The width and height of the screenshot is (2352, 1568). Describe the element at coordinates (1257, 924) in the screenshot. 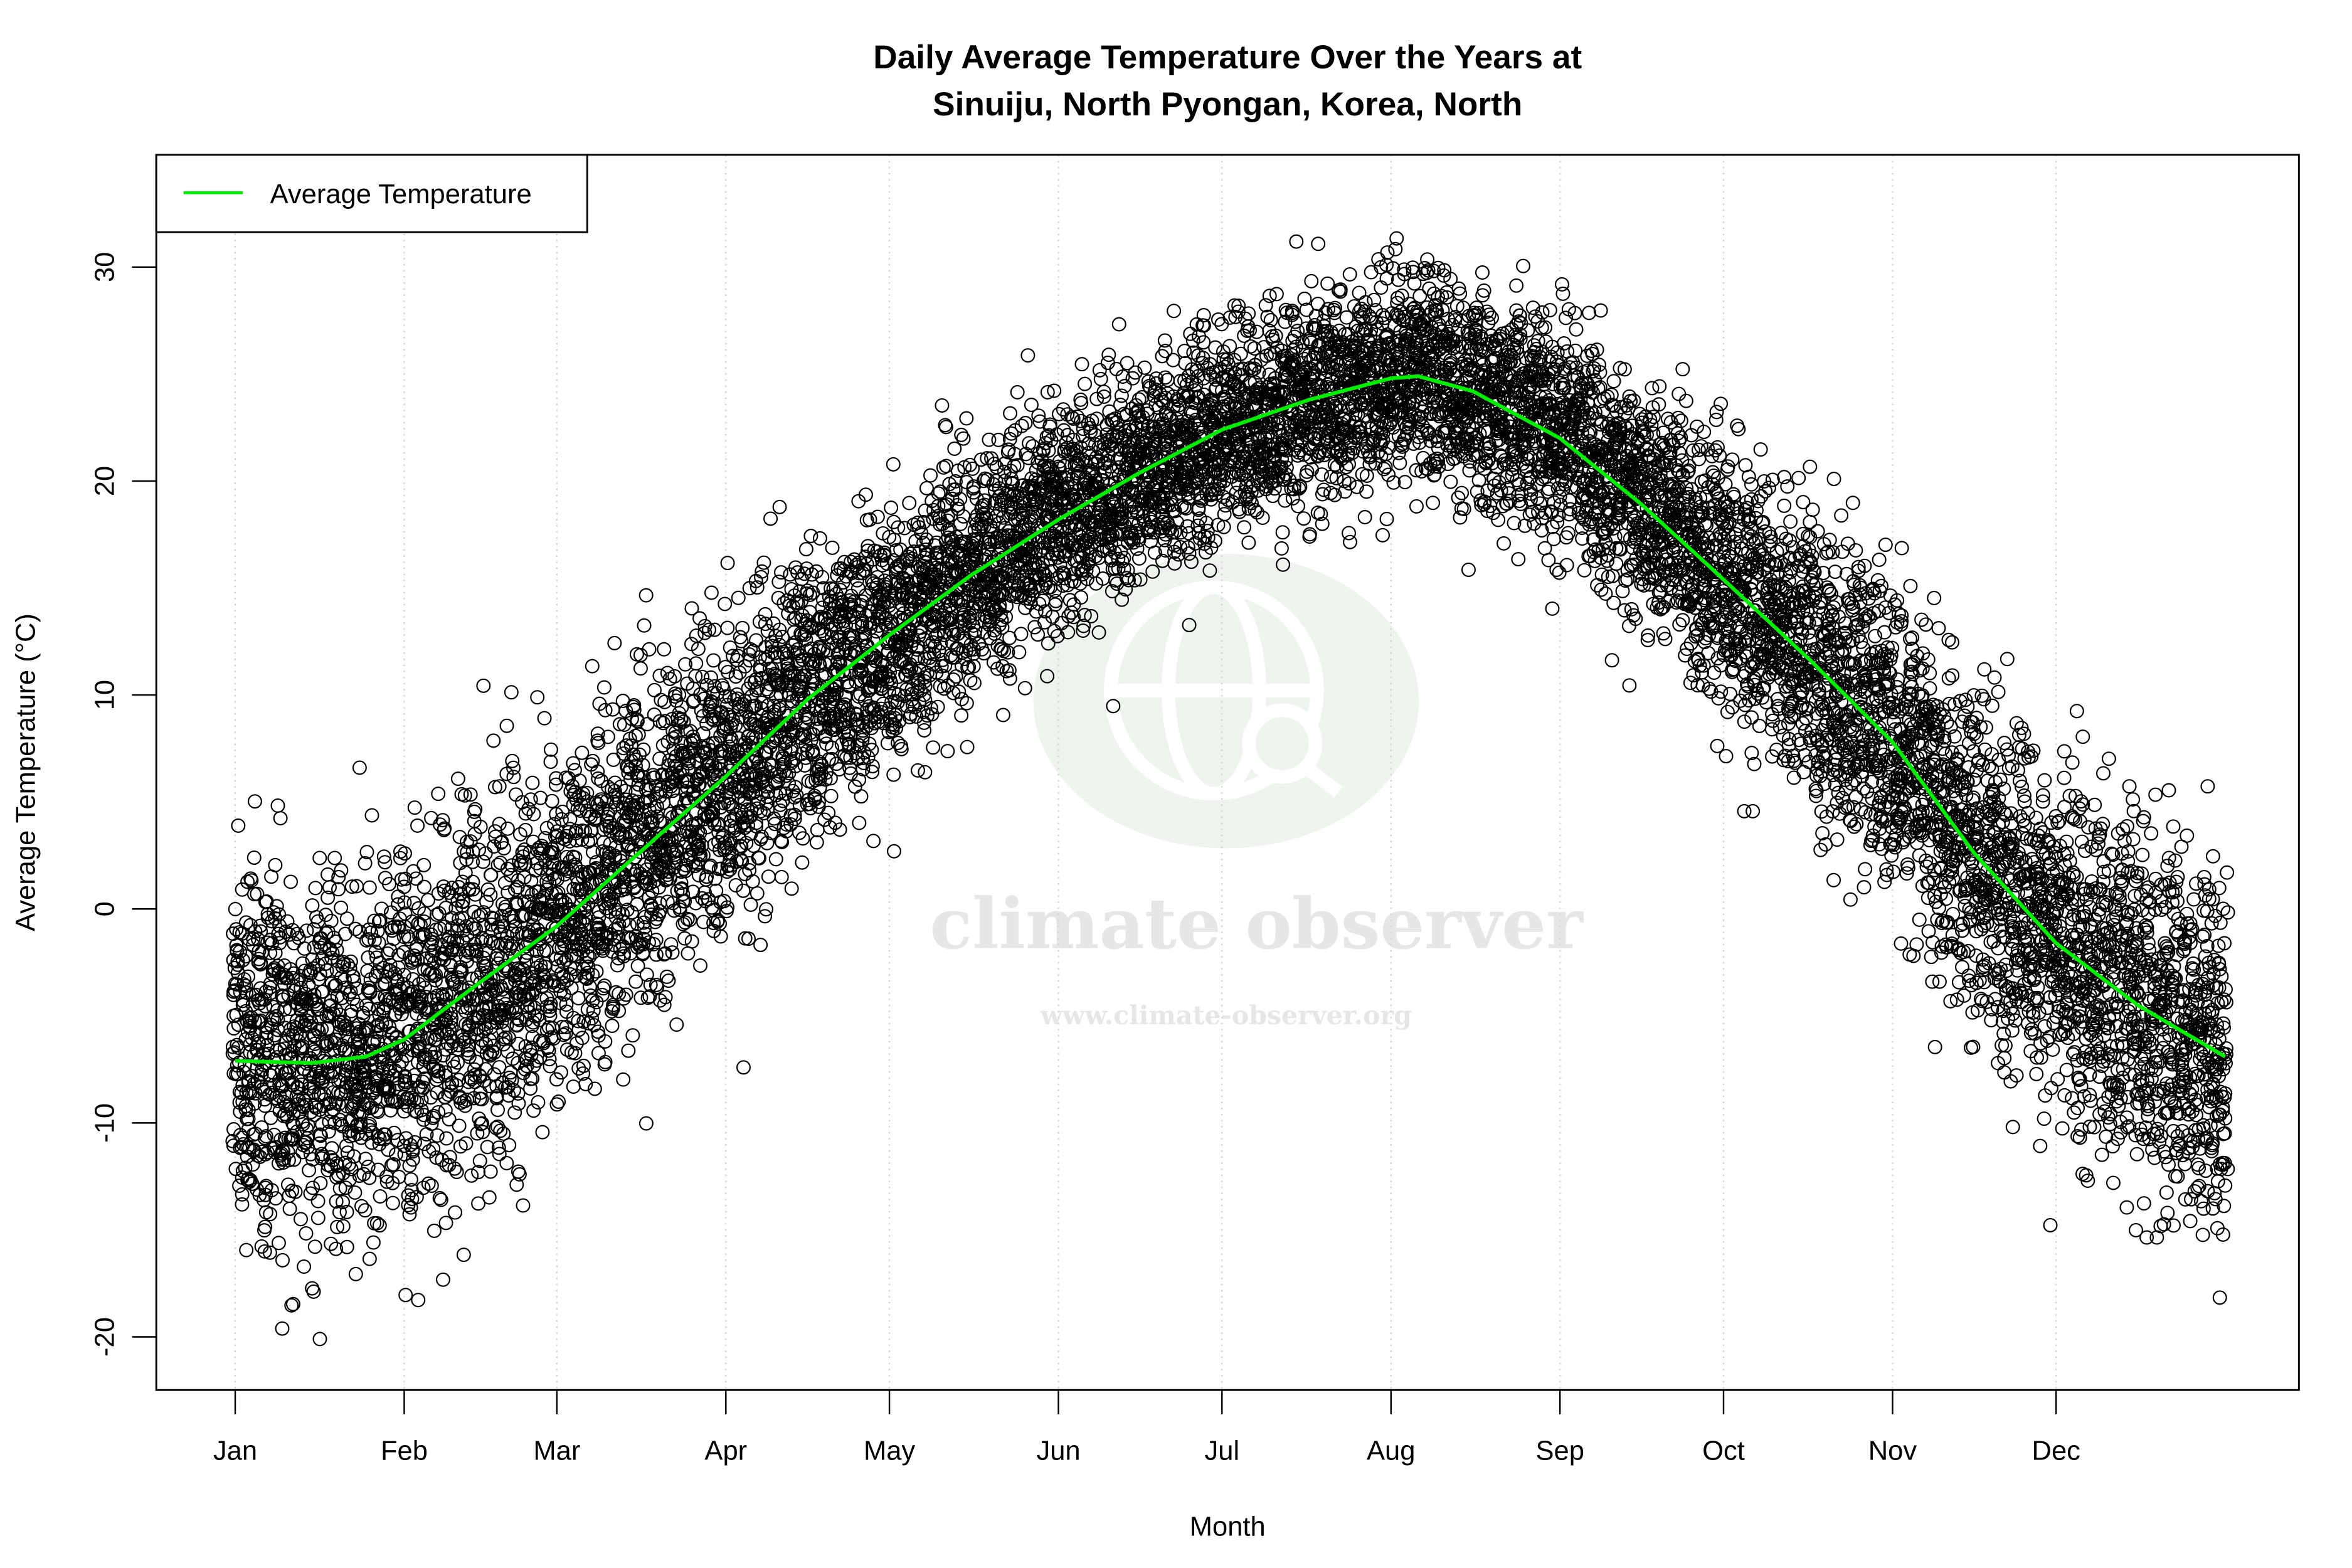

I see `watermark-logo-text: climate observer` at that location.